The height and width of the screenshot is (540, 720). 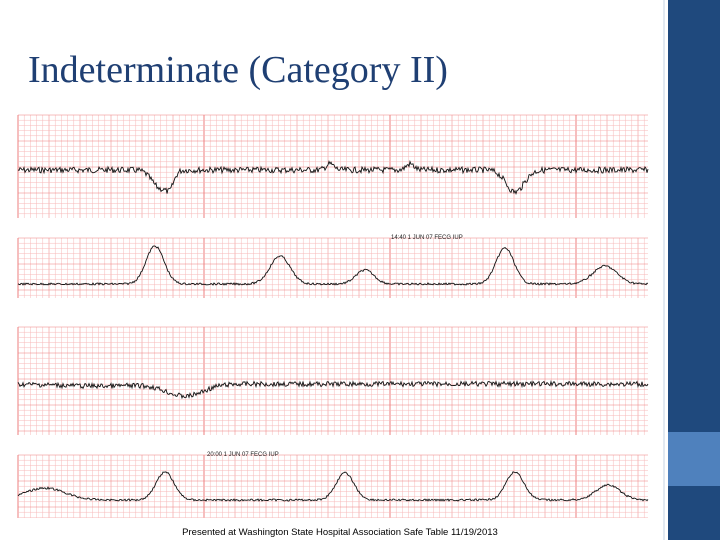 I want to click on side-accent, so click(x=694, y=459).